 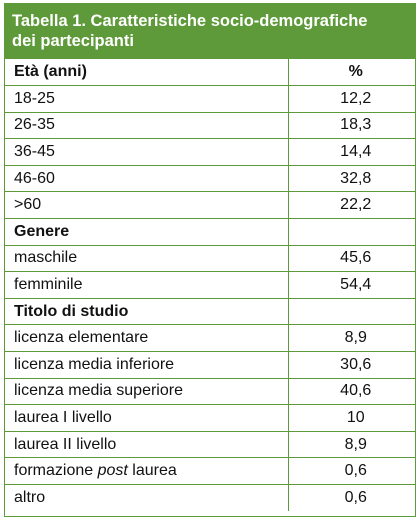 What do you see at coordinates (147, 205) in the screenshot?
I see `row-label: >60` at bounding box center [147, 205].